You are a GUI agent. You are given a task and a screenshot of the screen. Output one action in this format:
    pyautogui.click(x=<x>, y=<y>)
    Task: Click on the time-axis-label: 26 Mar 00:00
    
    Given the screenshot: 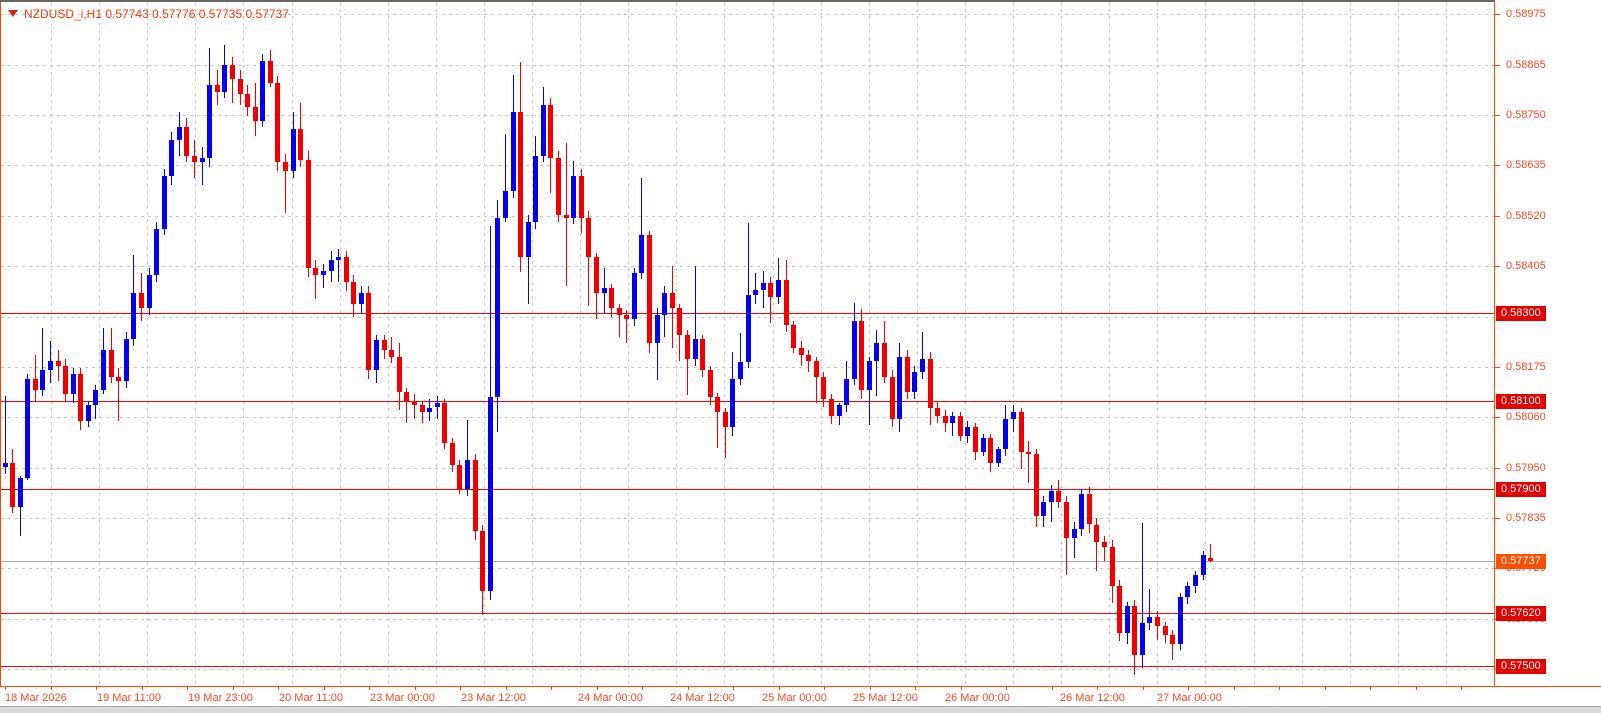 What is the action you would take?
    pyautogui.click(x=977, y=698)
    